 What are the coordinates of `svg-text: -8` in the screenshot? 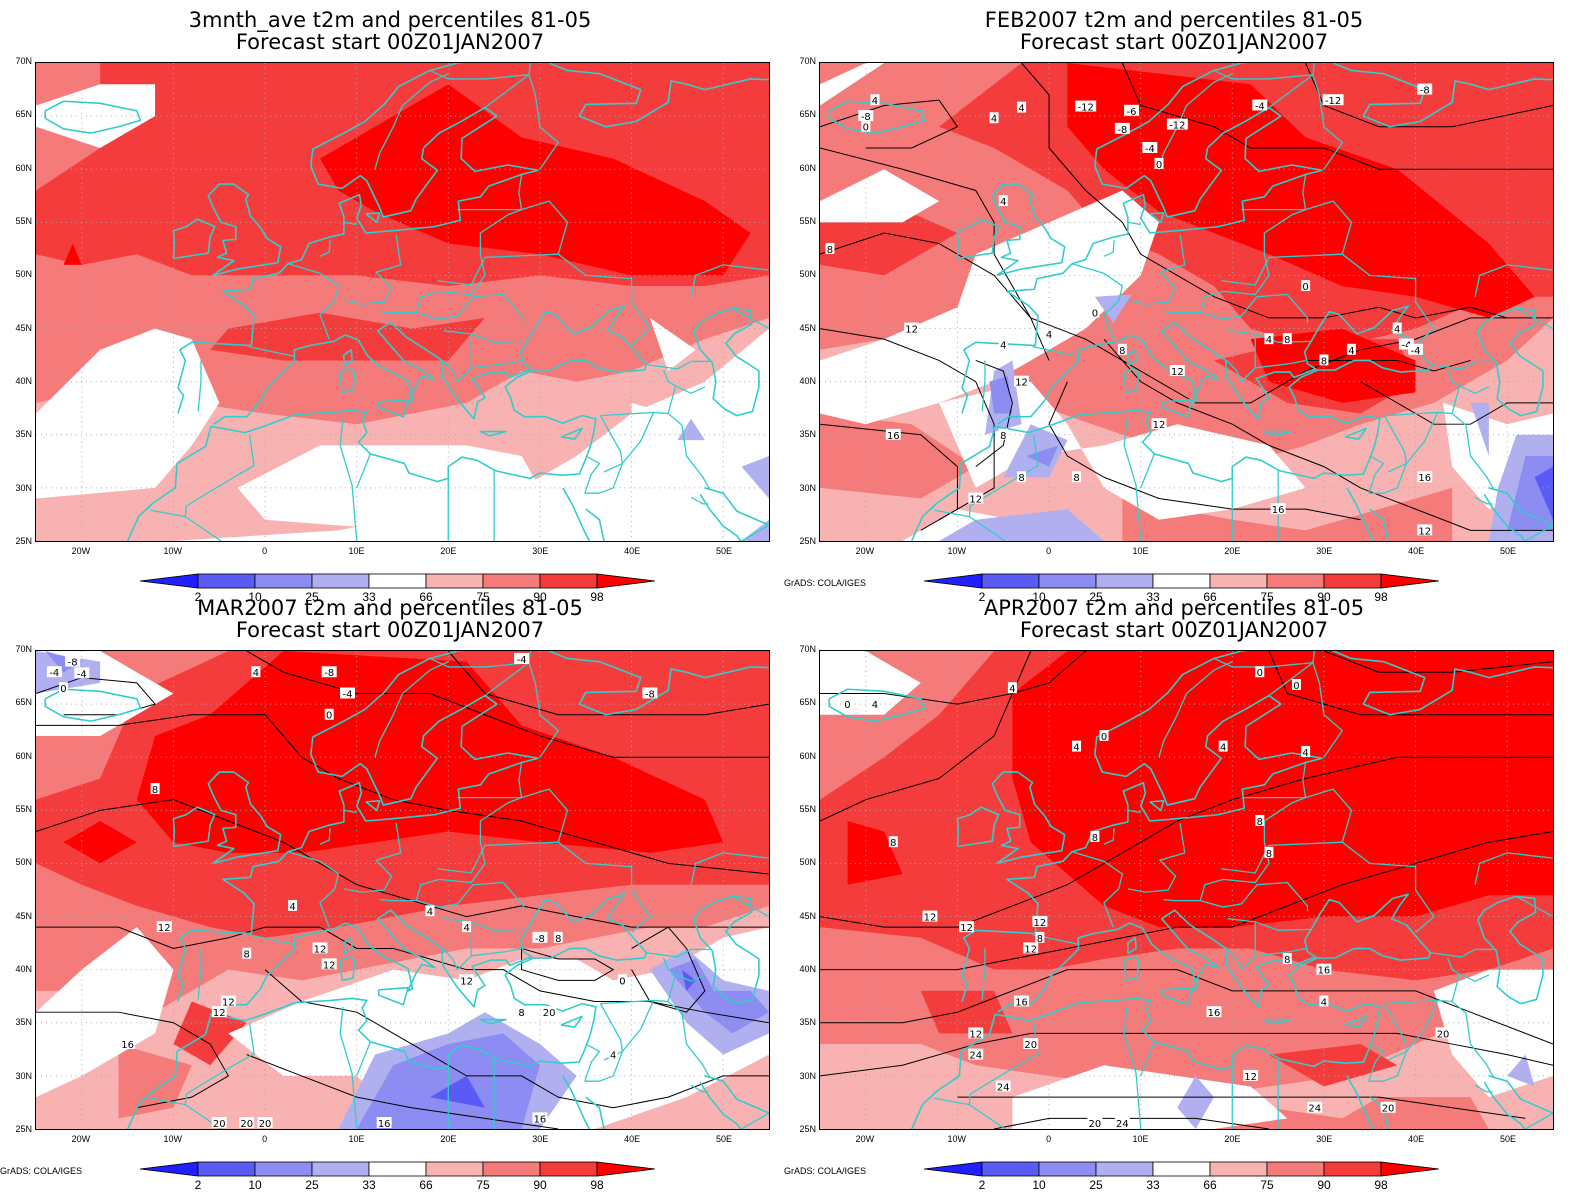 It's located at (866, 117).